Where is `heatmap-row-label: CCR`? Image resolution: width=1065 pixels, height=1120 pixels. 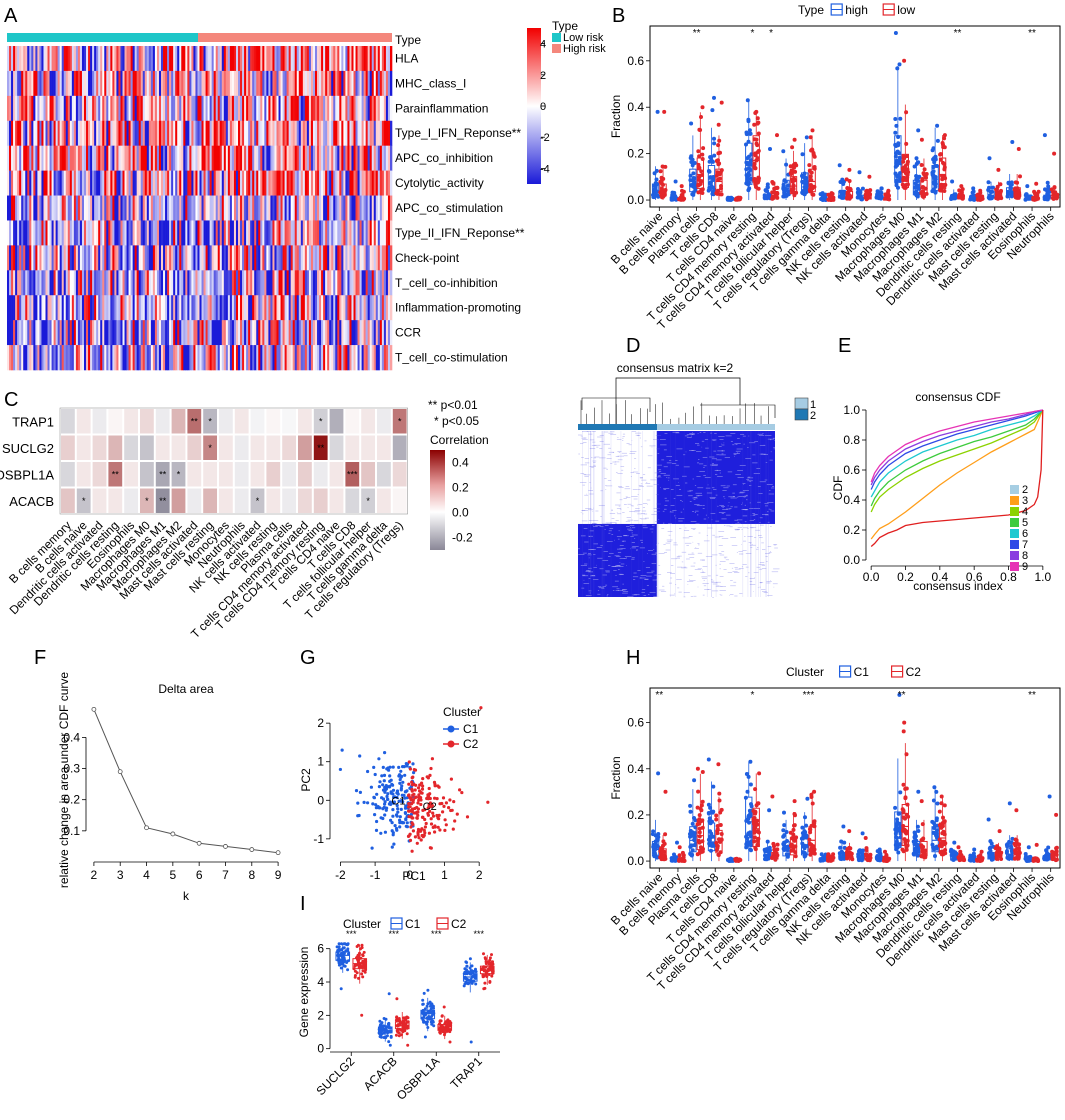 heatmap-row-label: CCR is located at coordinates (408, 333).